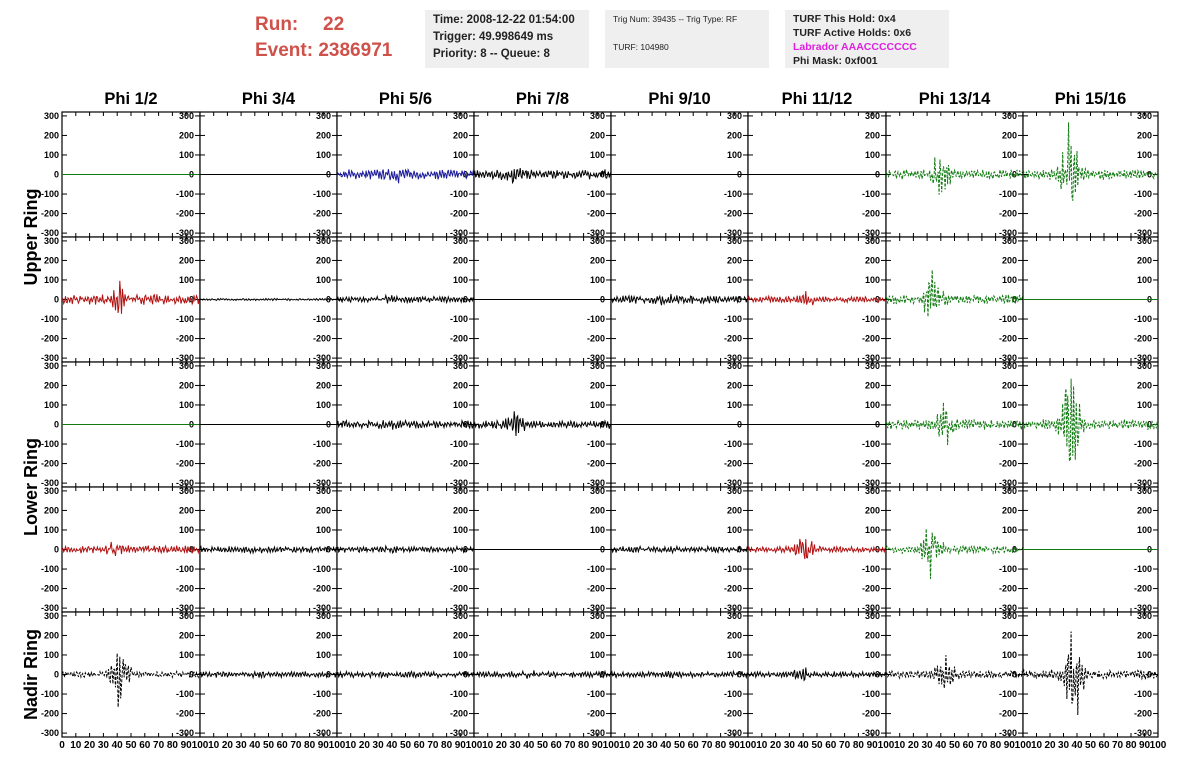 This screenshot has height=772, width=1196. Describe the element at coordinates (504, 20) in the screenshot. I see `time-text: Time: 2008-12-22 01:54:00` at that location.